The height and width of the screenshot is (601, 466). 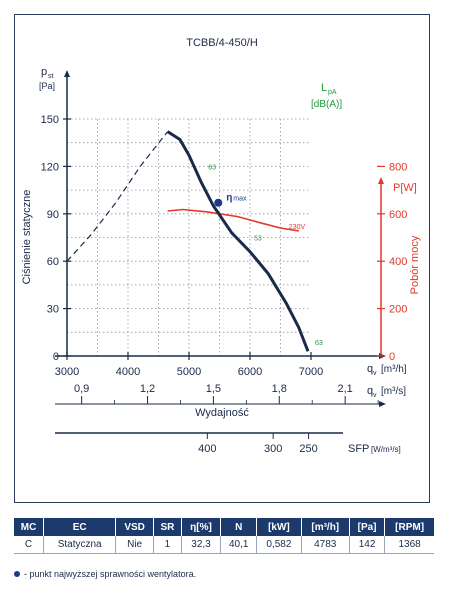 What do you see at coordinates (311, 372) in the screenshot?
I see `x-tick-label: 7000` at bounding box center [311, 372].